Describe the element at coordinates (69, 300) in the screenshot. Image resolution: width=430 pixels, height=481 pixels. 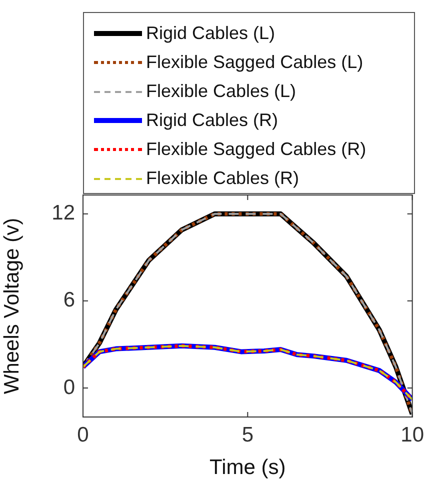
I see `y-tick-label: 6` at that location.